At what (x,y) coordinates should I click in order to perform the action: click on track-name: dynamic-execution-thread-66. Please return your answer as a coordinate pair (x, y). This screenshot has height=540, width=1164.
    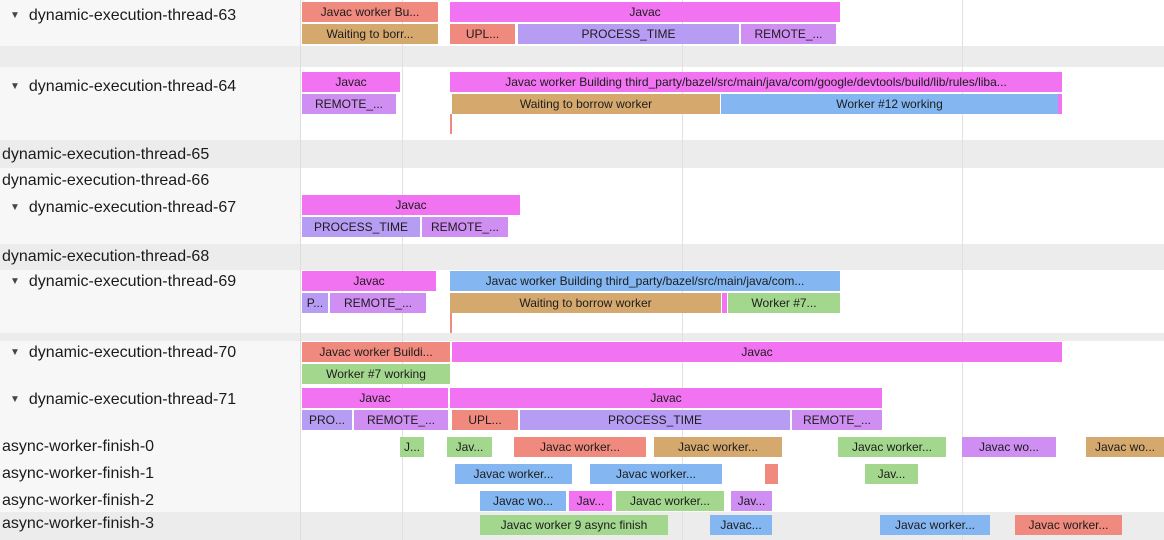
    Looking at the image, I should click on (106, 180).